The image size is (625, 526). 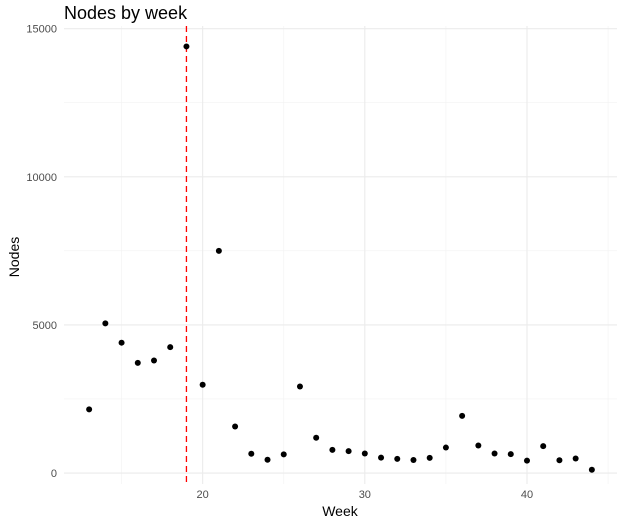 I want to click on x-tick-label: 40, so click(x=527, y=495).